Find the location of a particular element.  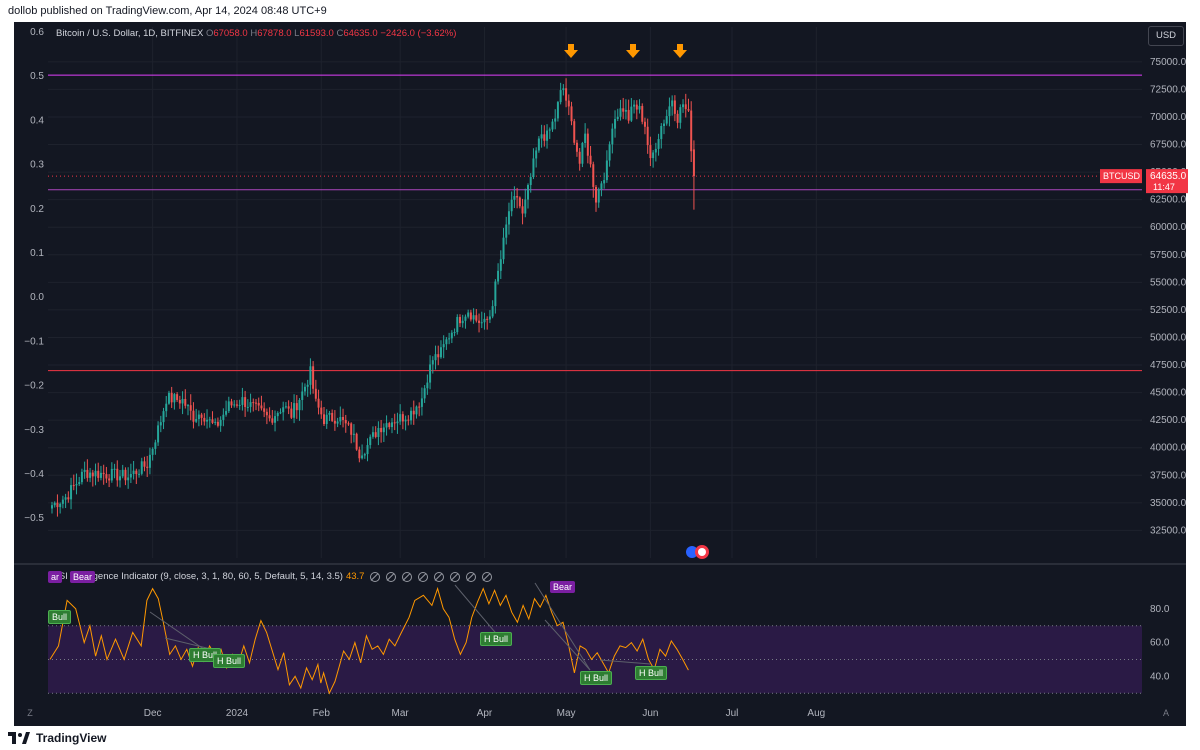

left-tick-label: −0.1 is located at coordinates (34, 341).